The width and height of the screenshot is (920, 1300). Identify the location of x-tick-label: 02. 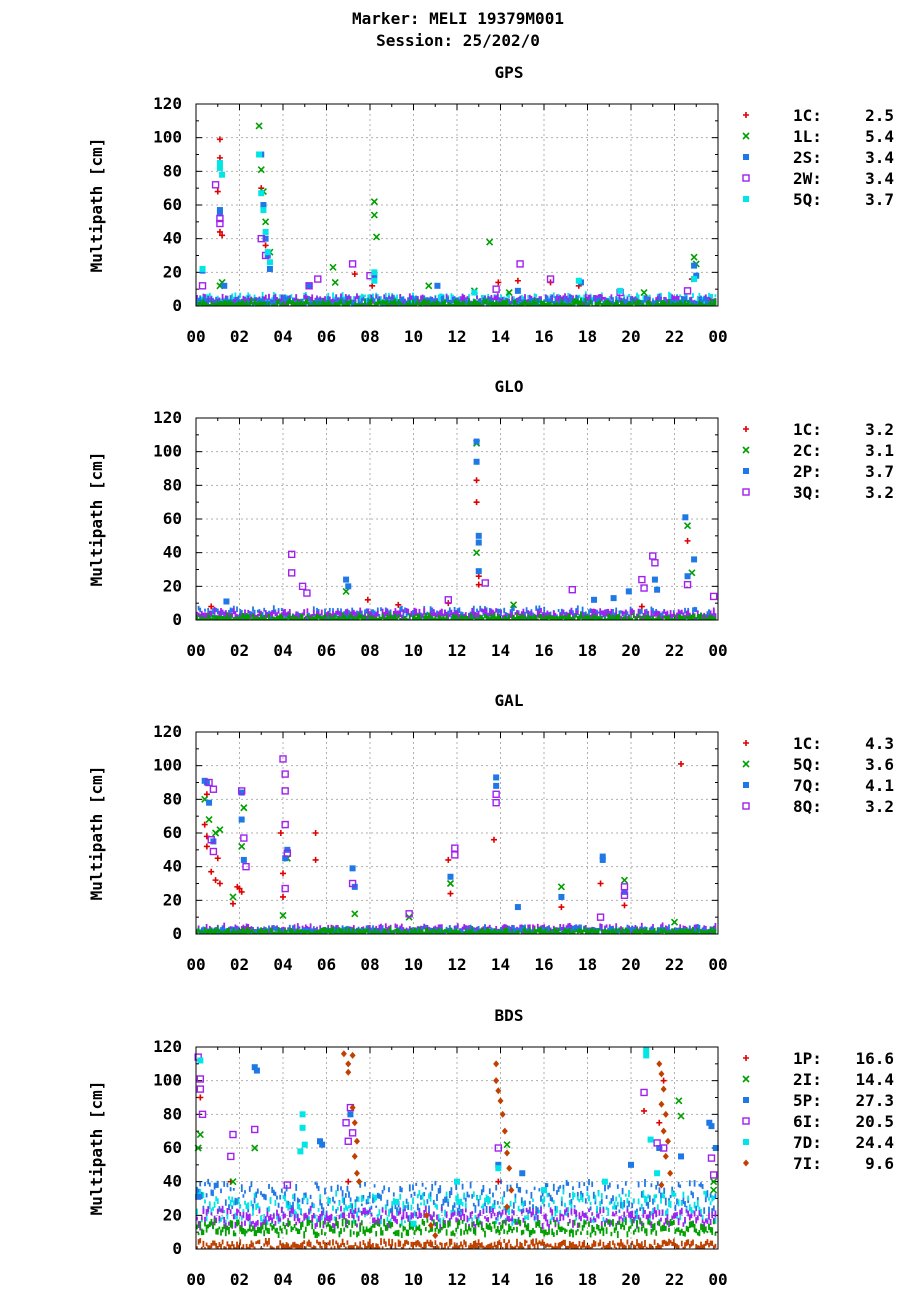
(239, 1279).